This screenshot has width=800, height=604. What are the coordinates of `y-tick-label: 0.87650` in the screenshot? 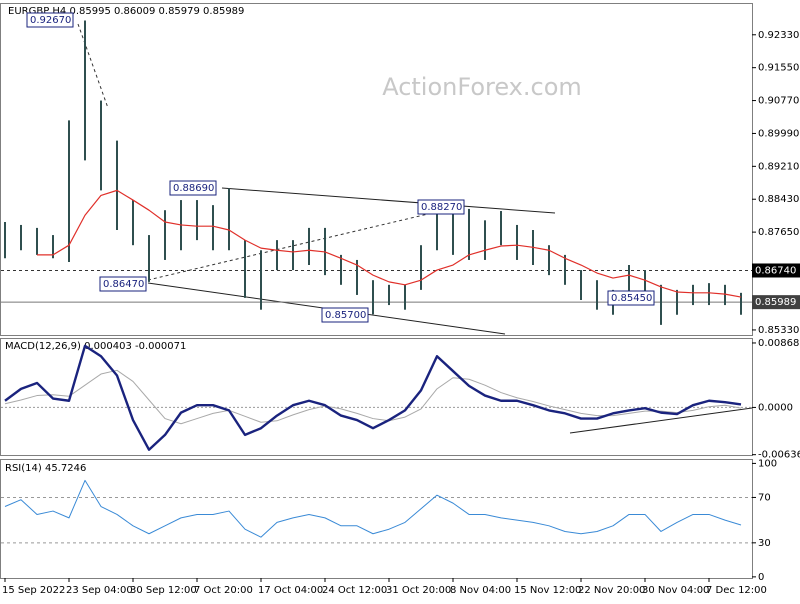 It's located at (778, 232).